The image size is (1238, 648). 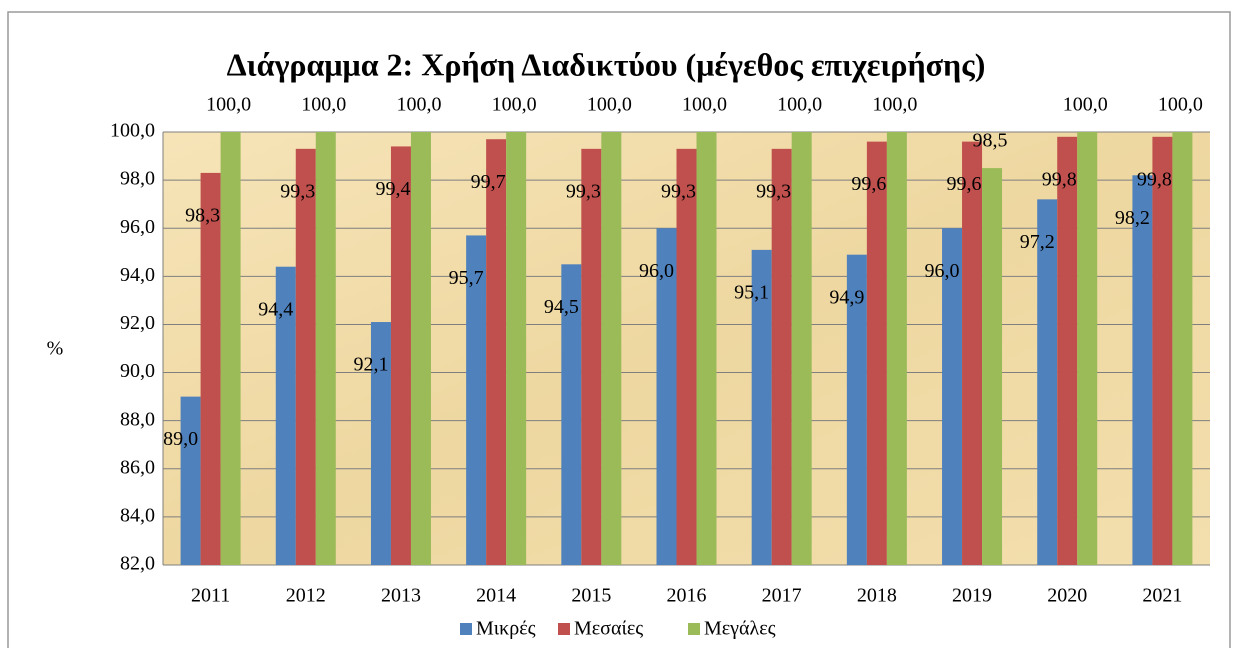 What do you see at coordinates (210, 596) in the screenshot?
I see `x-tick-label: 2011` at bounding box center [210, 596].